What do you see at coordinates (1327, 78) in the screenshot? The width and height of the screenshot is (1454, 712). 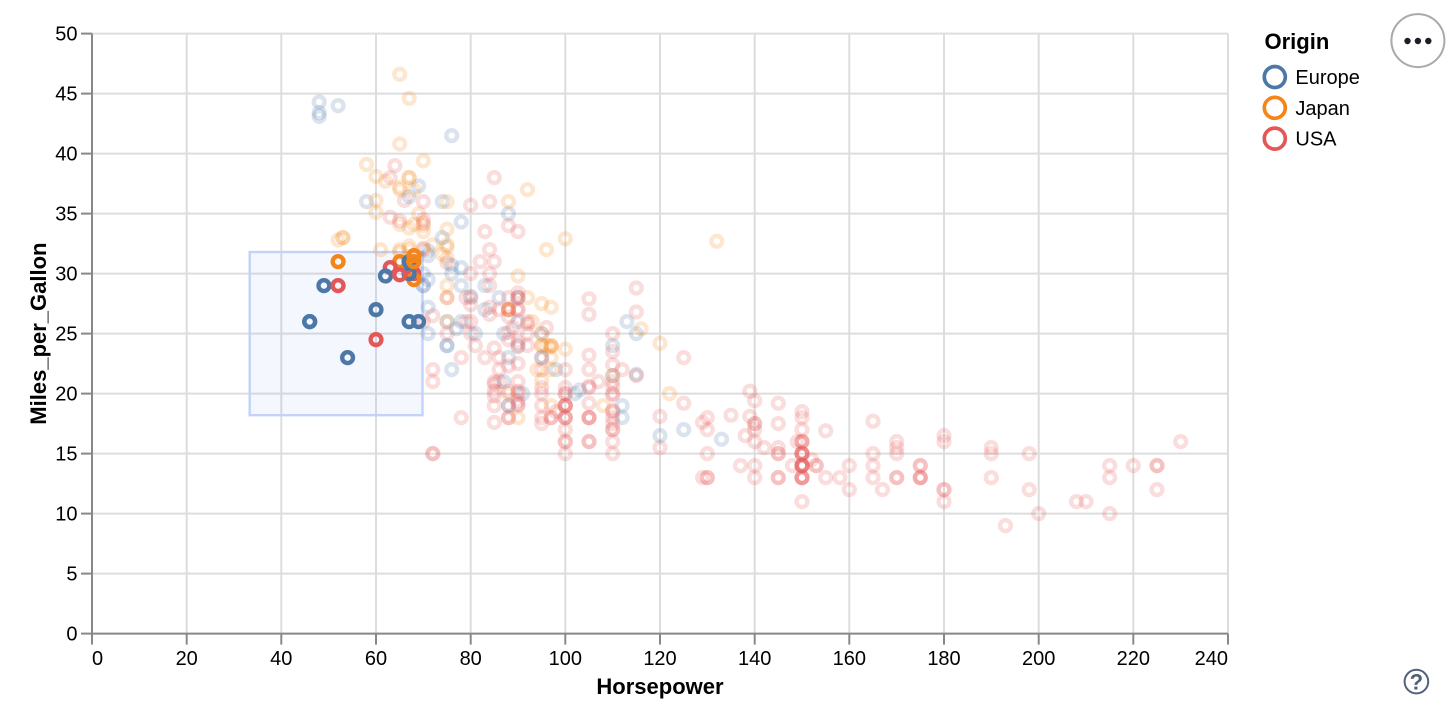 I see `svg-text: Europe` at bounding box center [1327, 78].